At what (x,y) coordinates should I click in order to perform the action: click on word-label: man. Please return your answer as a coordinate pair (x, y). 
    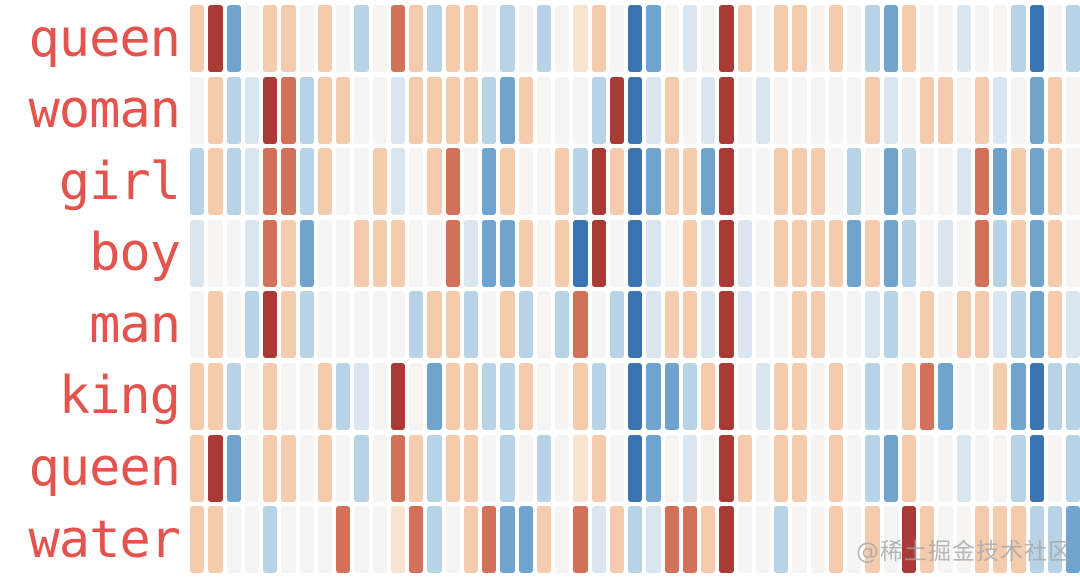
    Looking at the image, I should click on (135, 324).